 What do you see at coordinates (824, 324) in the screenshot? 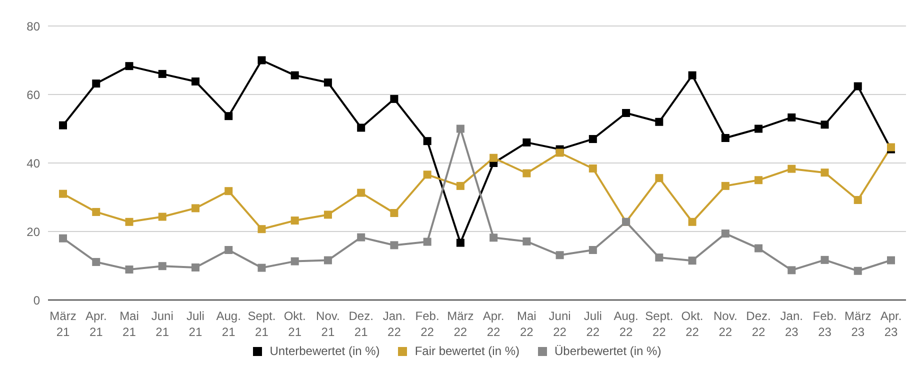
I see `x-tick-label: Feb. 23` at bounding box center [824, 324].